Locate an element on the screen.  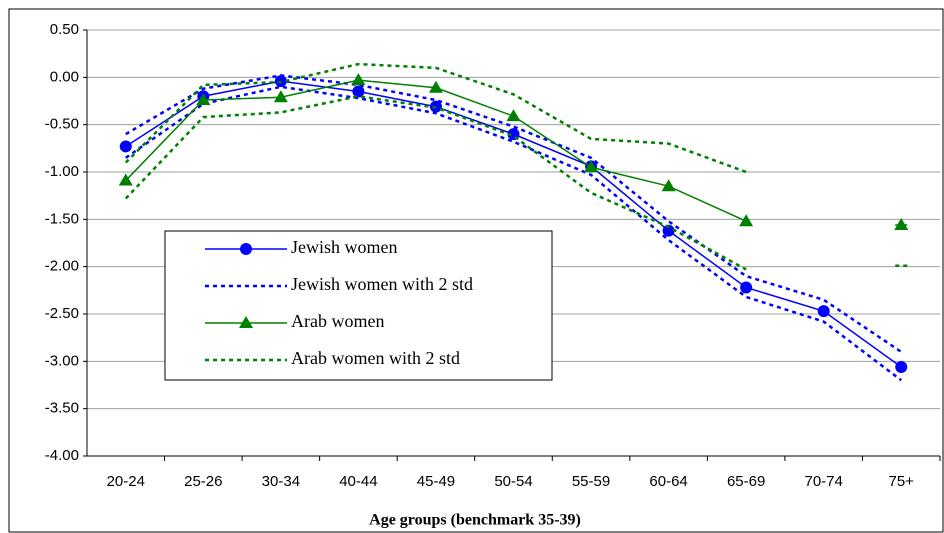
line is located at coordinates (435, 118).